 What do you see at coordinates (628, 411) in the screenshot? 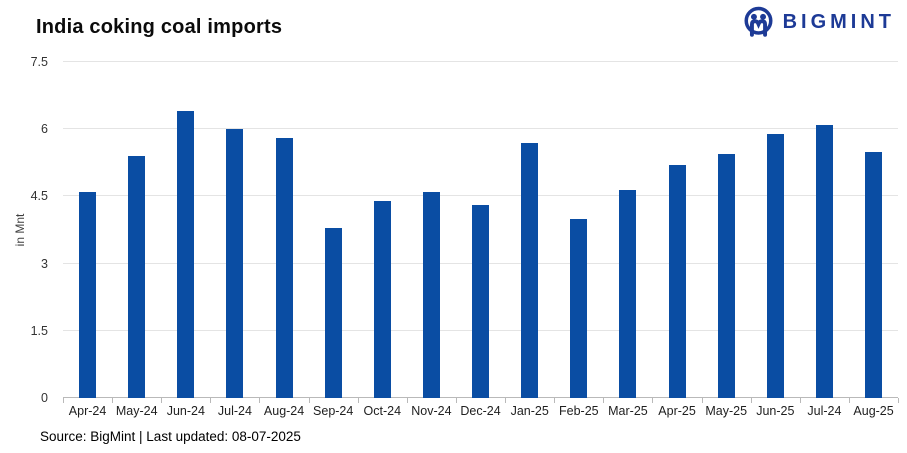
I see `x-tick-label-mar-25: Mar-25` at bounding box center [628, 411].